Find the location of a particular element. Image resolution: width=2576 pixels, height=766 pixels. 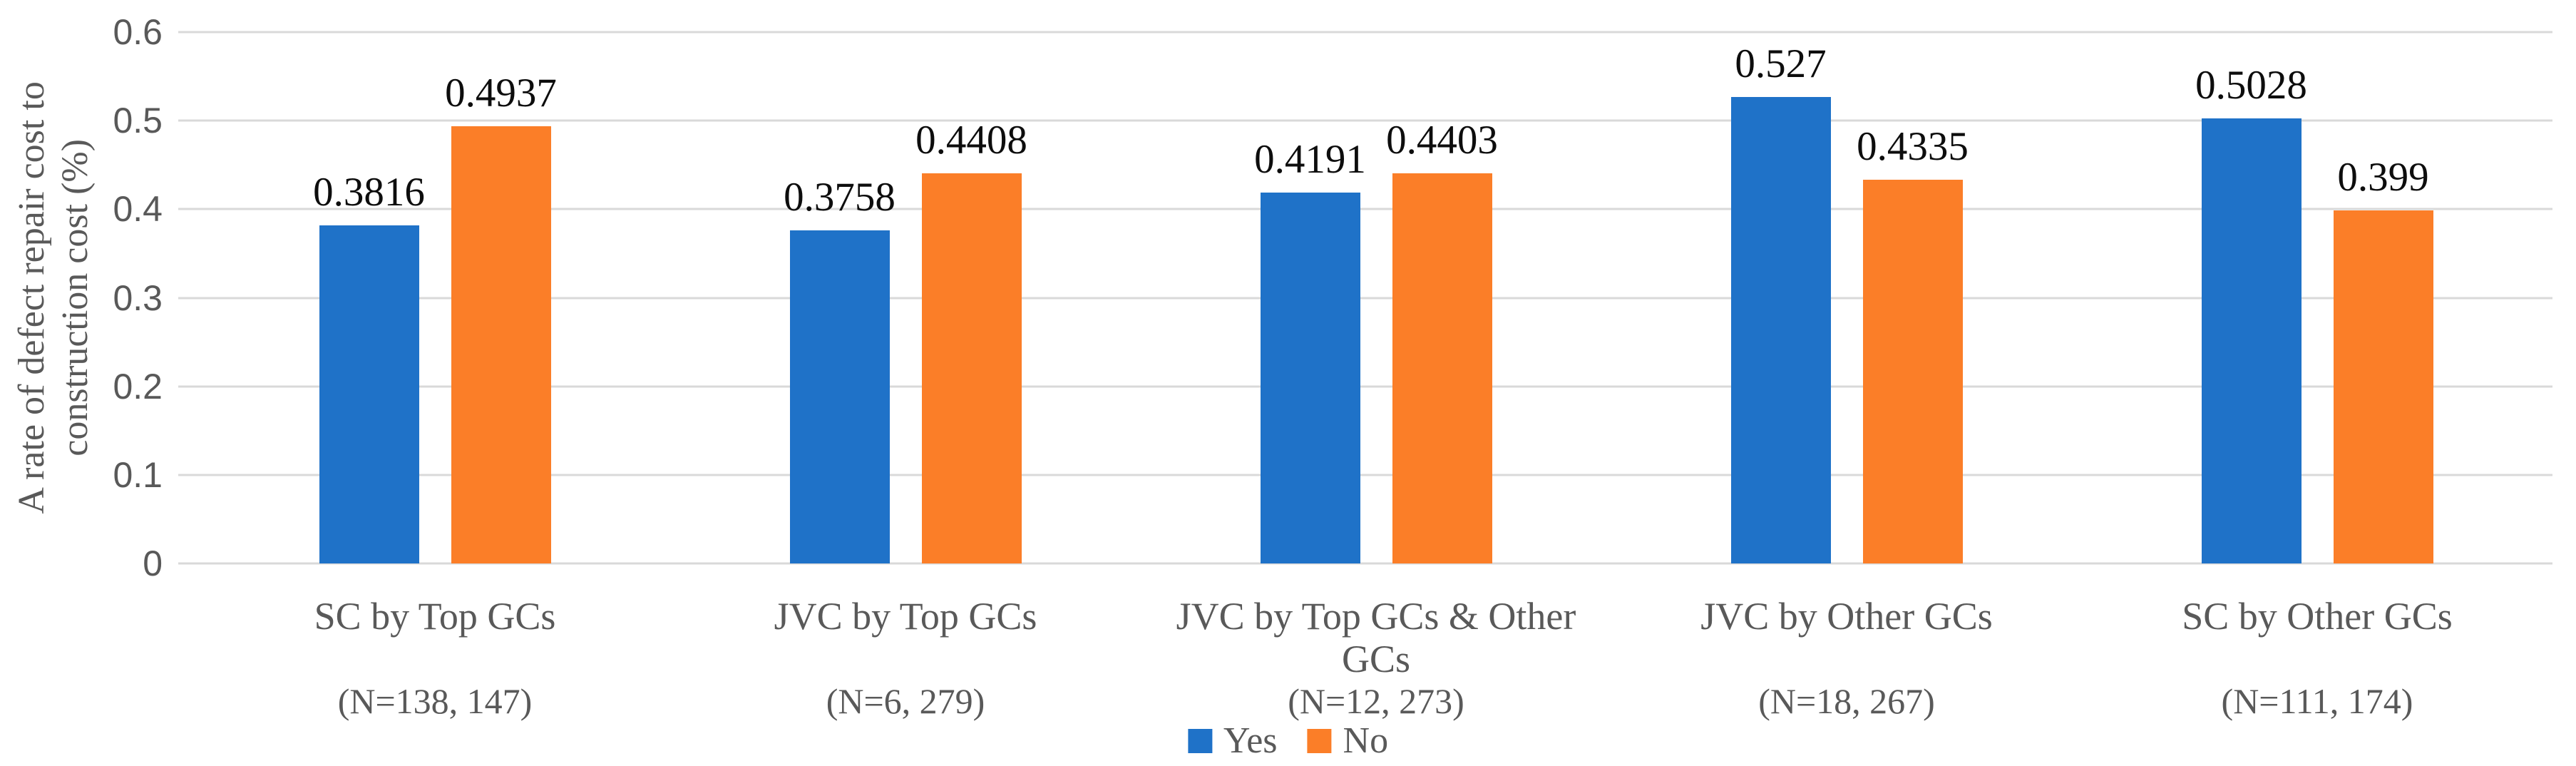

bar-value-label: 0.3758 is located at coordinates (840, 197).